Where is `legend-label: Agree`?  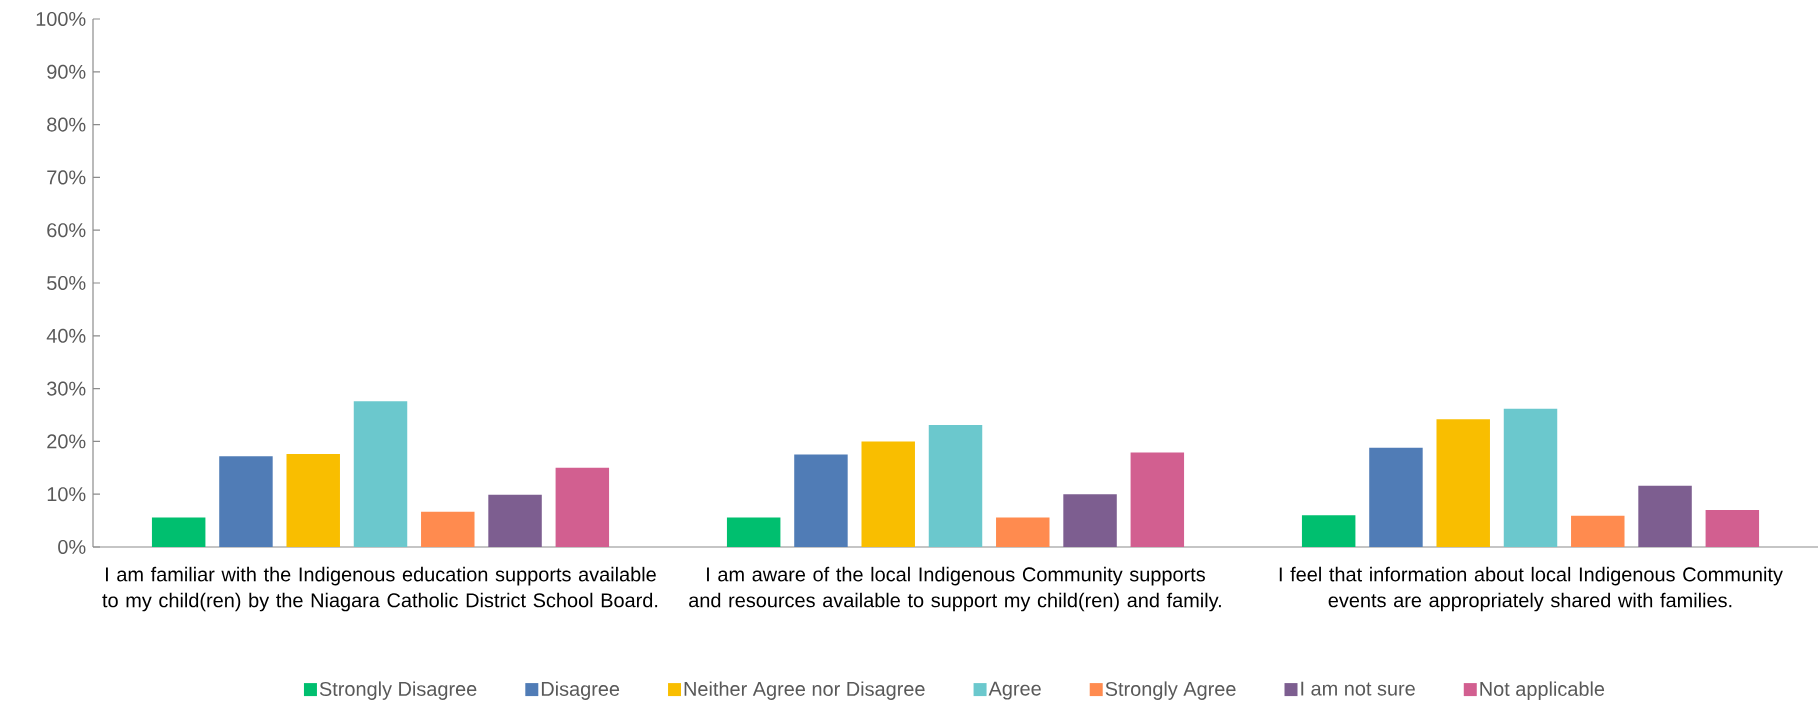
legend-label: Agree is located at coordinates (1014, 690).